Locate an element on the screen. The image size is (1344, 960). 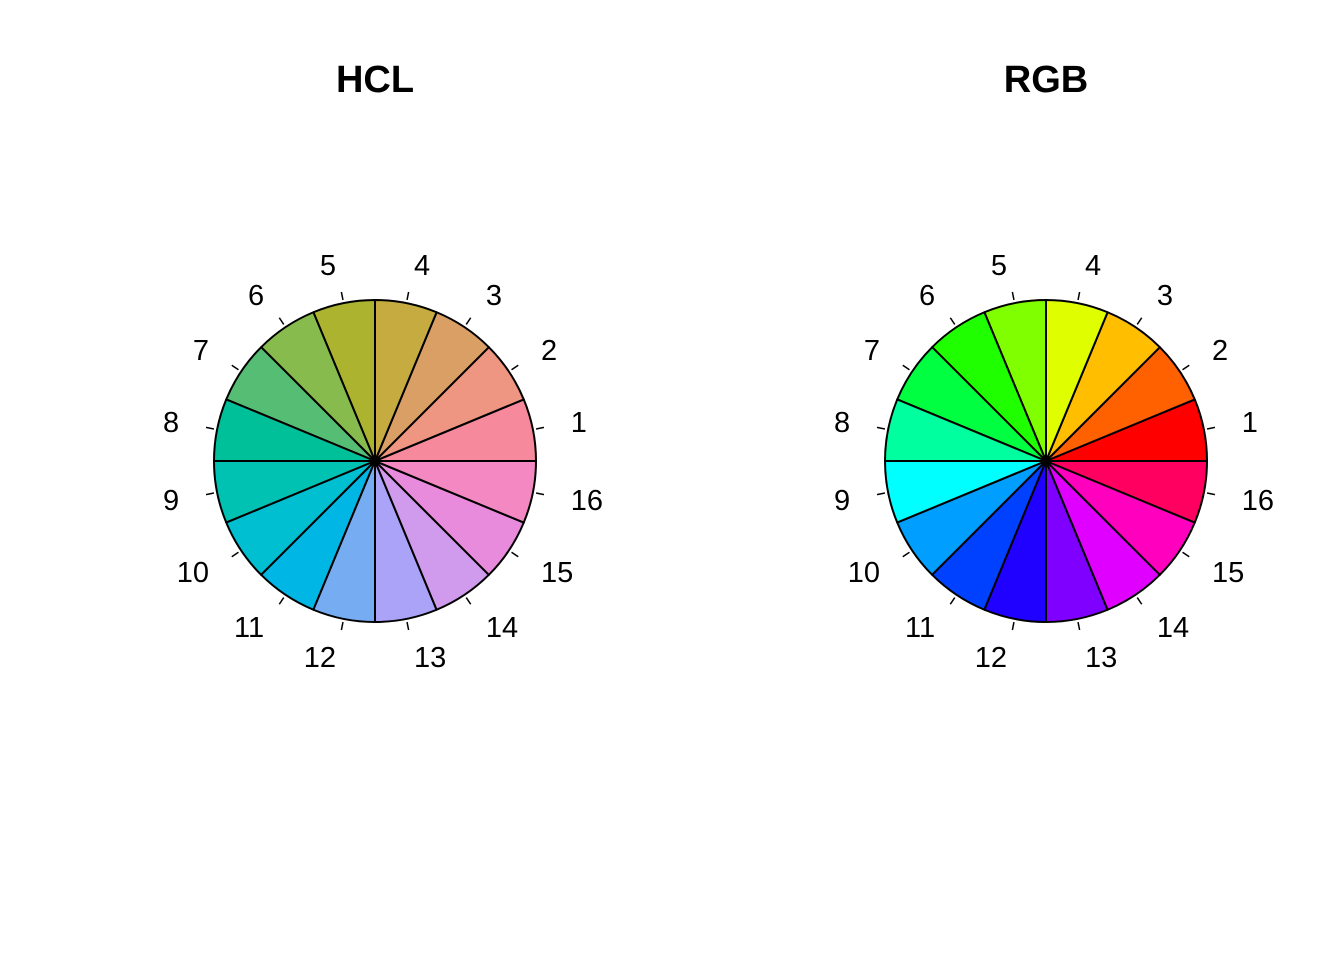
rgb-slice-label-7: 7 is located at coordinates (872, 351).